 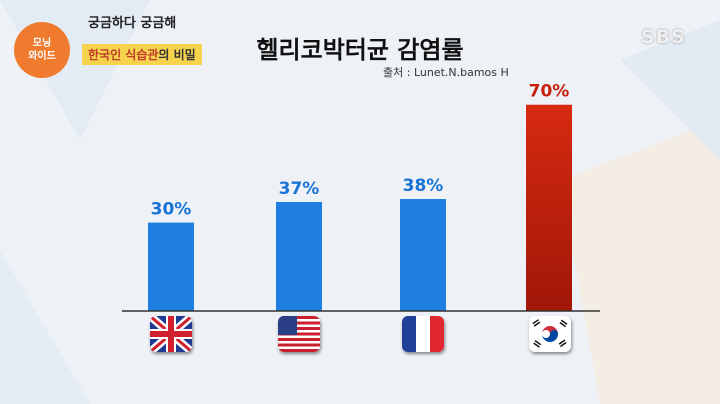 What do you see at coordinates (360, 50) in the screenshot?
I see `chart-title: 헬리코박터균 감염률` at bounding box center [360, 50].